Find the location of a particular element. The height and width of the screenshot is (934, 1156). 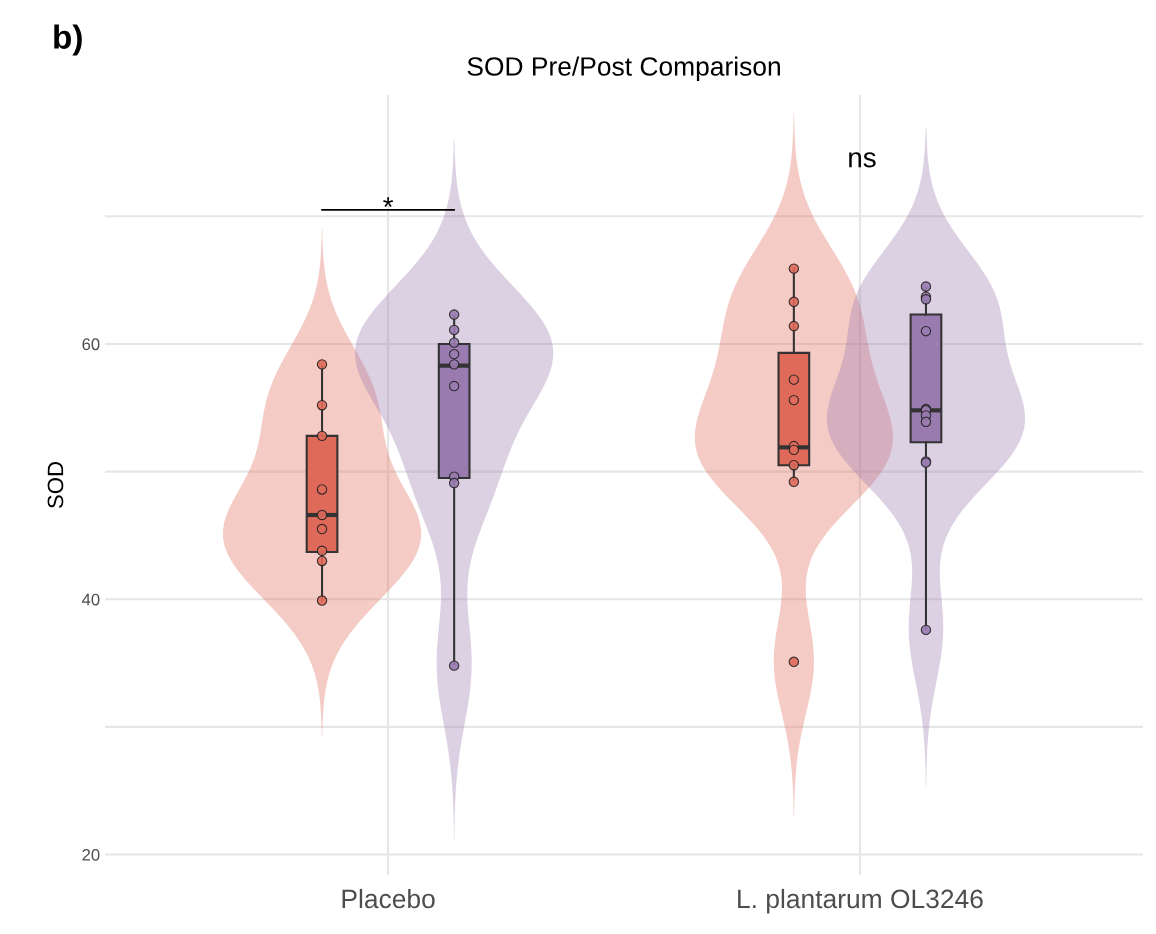

annotation: * is located at coordinates (388, 202).